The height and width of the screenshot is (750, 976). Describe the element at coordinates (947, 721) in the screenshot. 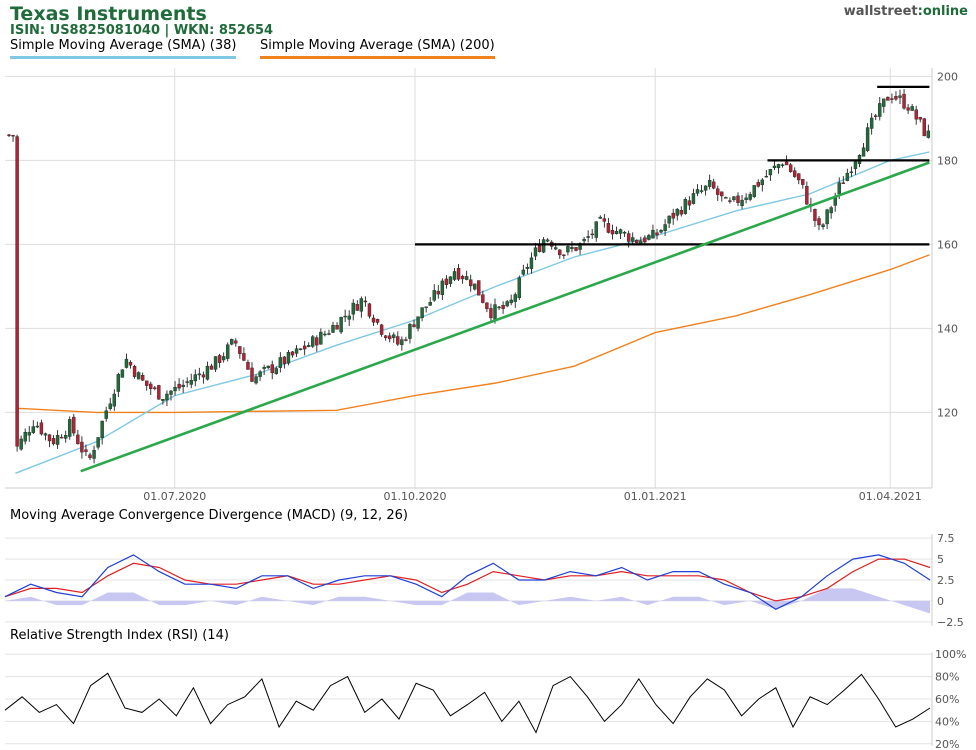

I see `rsi-y-tick-label: 40%` at that location.